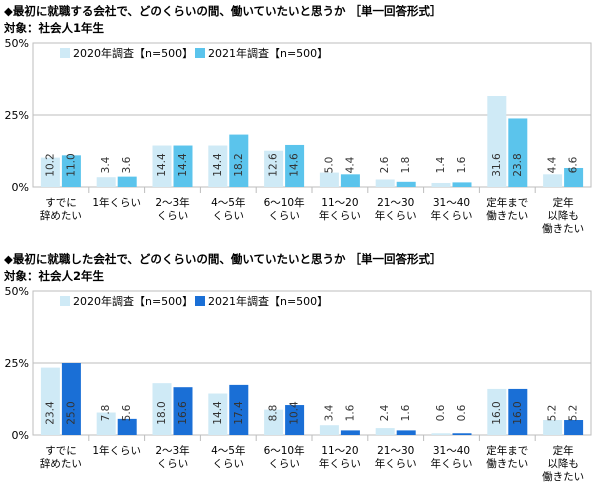 The height and width of the screenshot is (493, 600). I want to click on data-label: 14.6, so click(295, 165).